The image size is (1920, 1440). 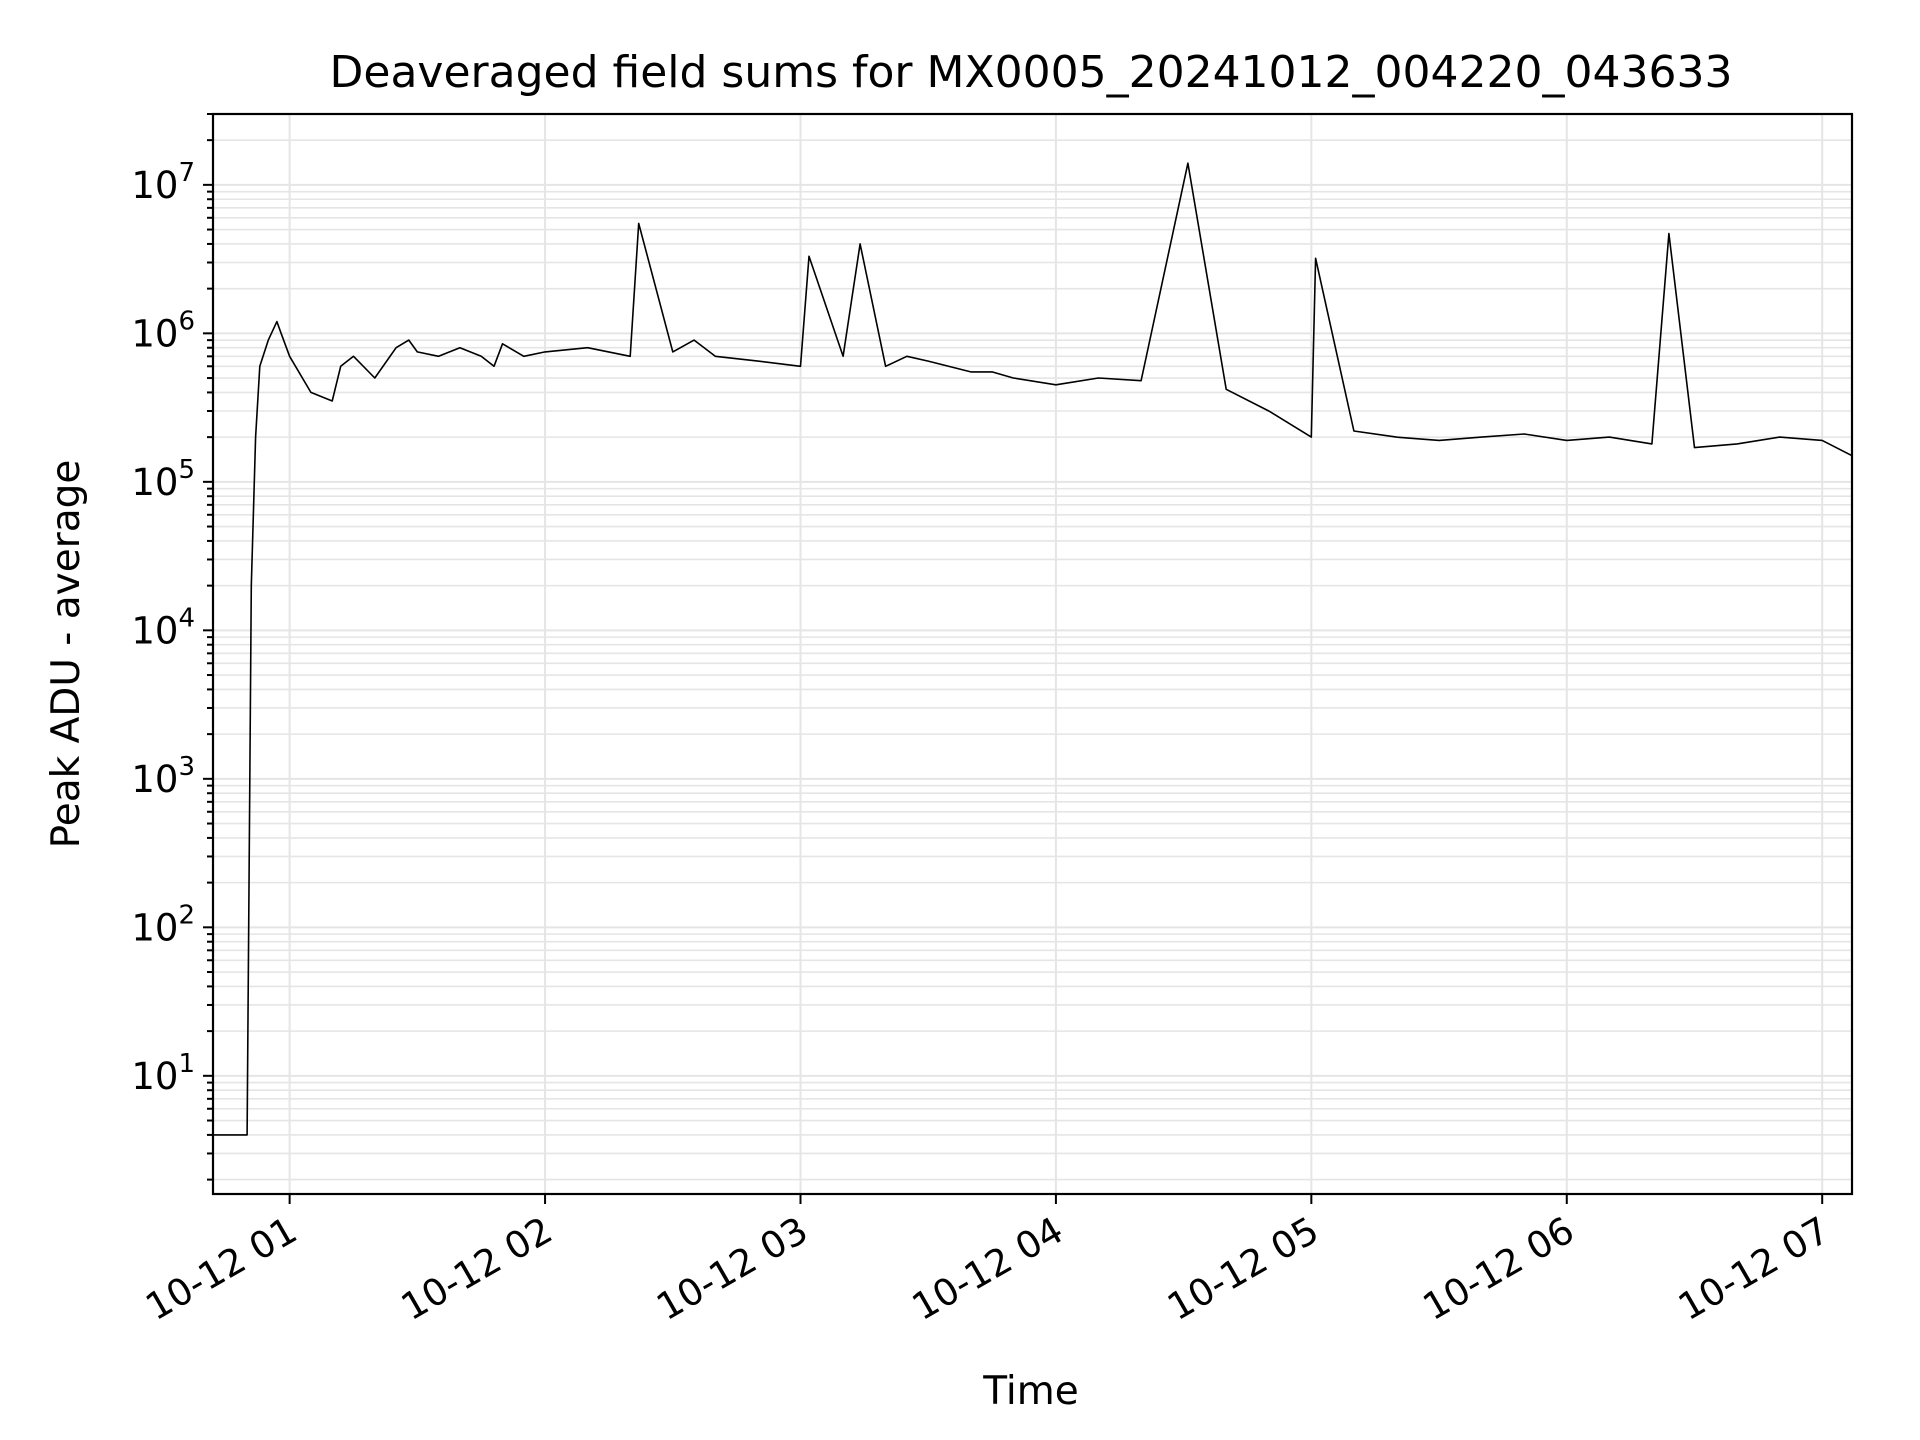 I want to click on y-axis-label: Peak ADU - average, so click(x=66, y=654).